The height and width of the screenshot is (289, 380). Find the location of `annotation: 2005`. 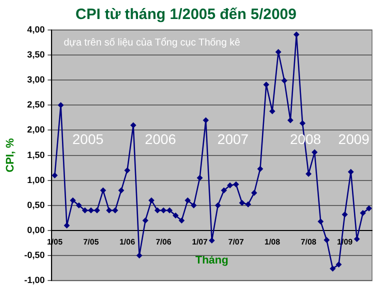

annotation: 2005 is located at coordinates (88, 139).